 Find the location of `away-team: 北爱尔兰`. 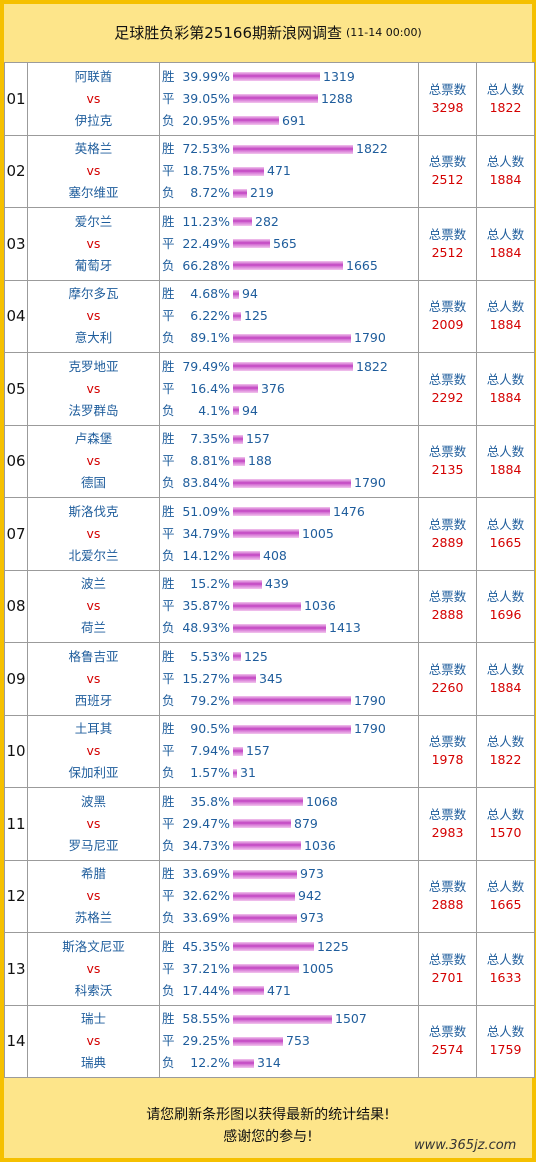

away-team: 北爱尔兰 is located at coordinates (93, 555).